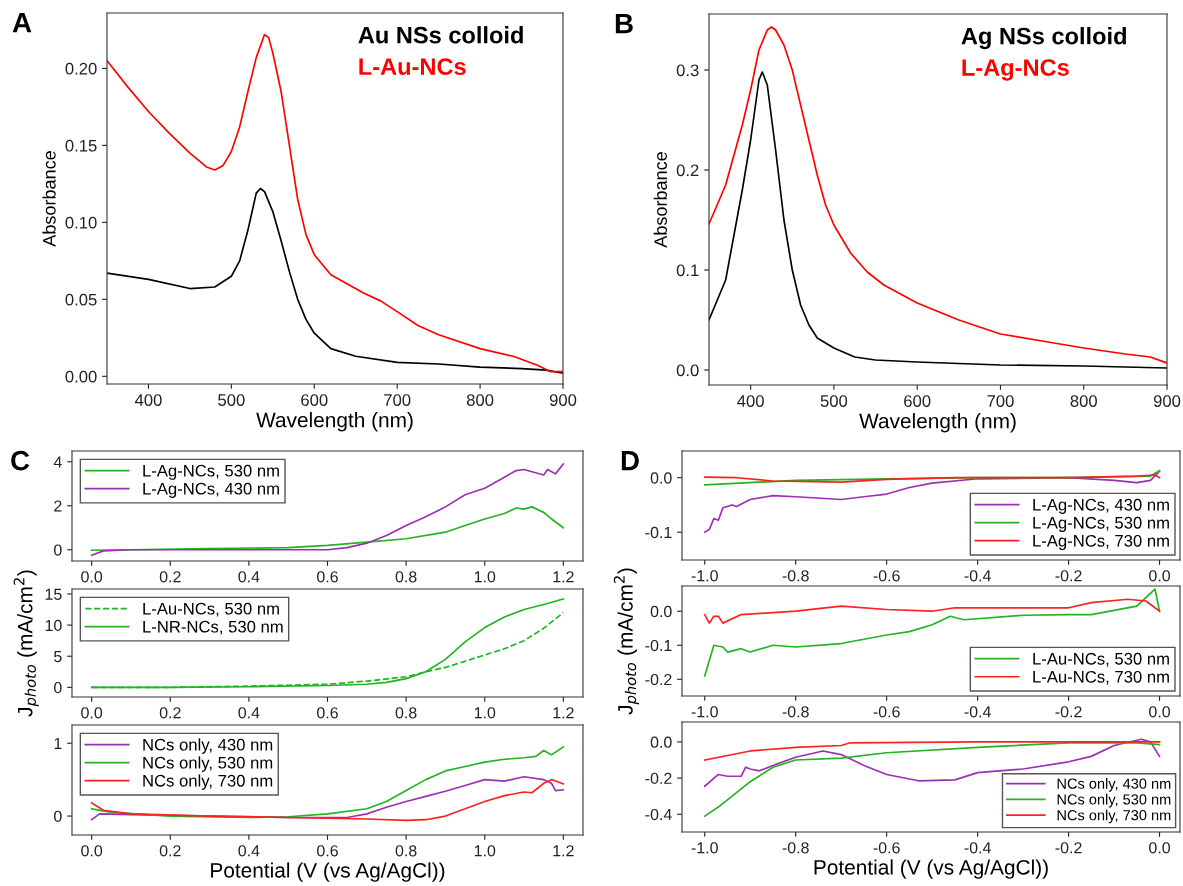 This screenshot has height=886, width=1183. What do you see at coordinates (687, 70) in the screenshot?
I see `y-tick-label: 0.3` at bounding box center [687, 70].